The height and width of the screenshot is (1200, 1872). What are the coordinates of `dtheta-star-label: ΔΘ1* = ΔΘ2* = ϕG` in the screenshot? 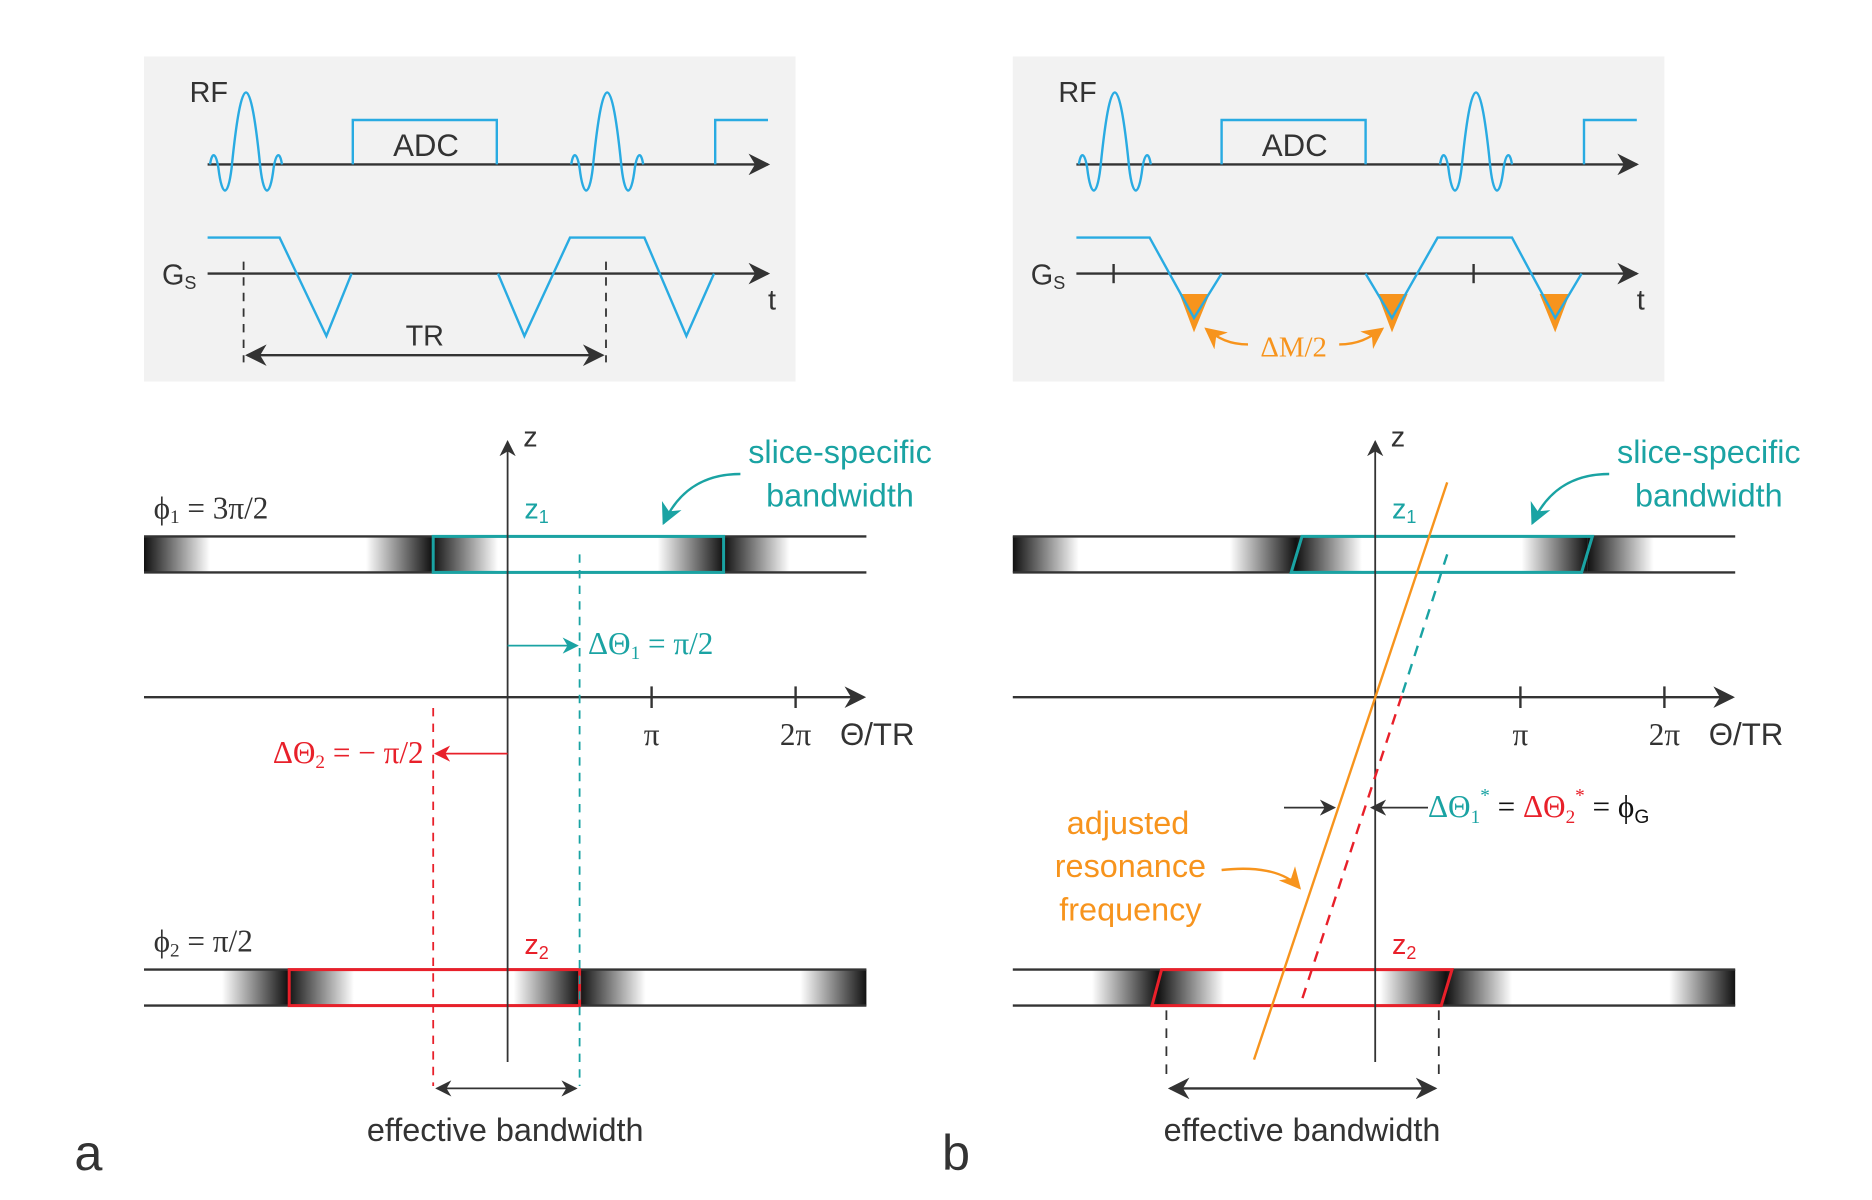 It's located at (1538, 807).